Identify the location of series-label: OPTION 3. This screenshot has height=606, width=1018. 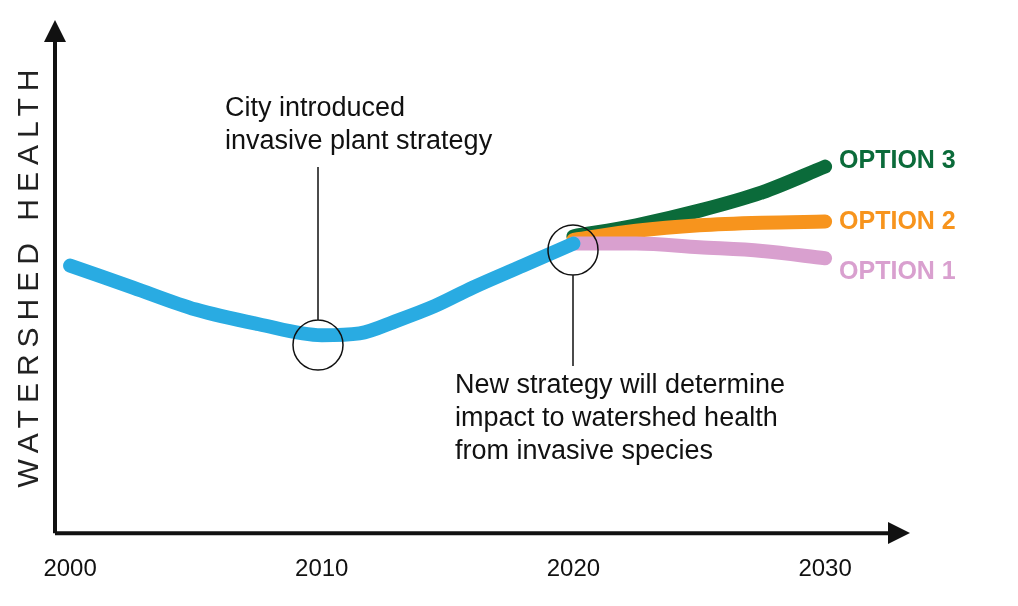
(897, 158).